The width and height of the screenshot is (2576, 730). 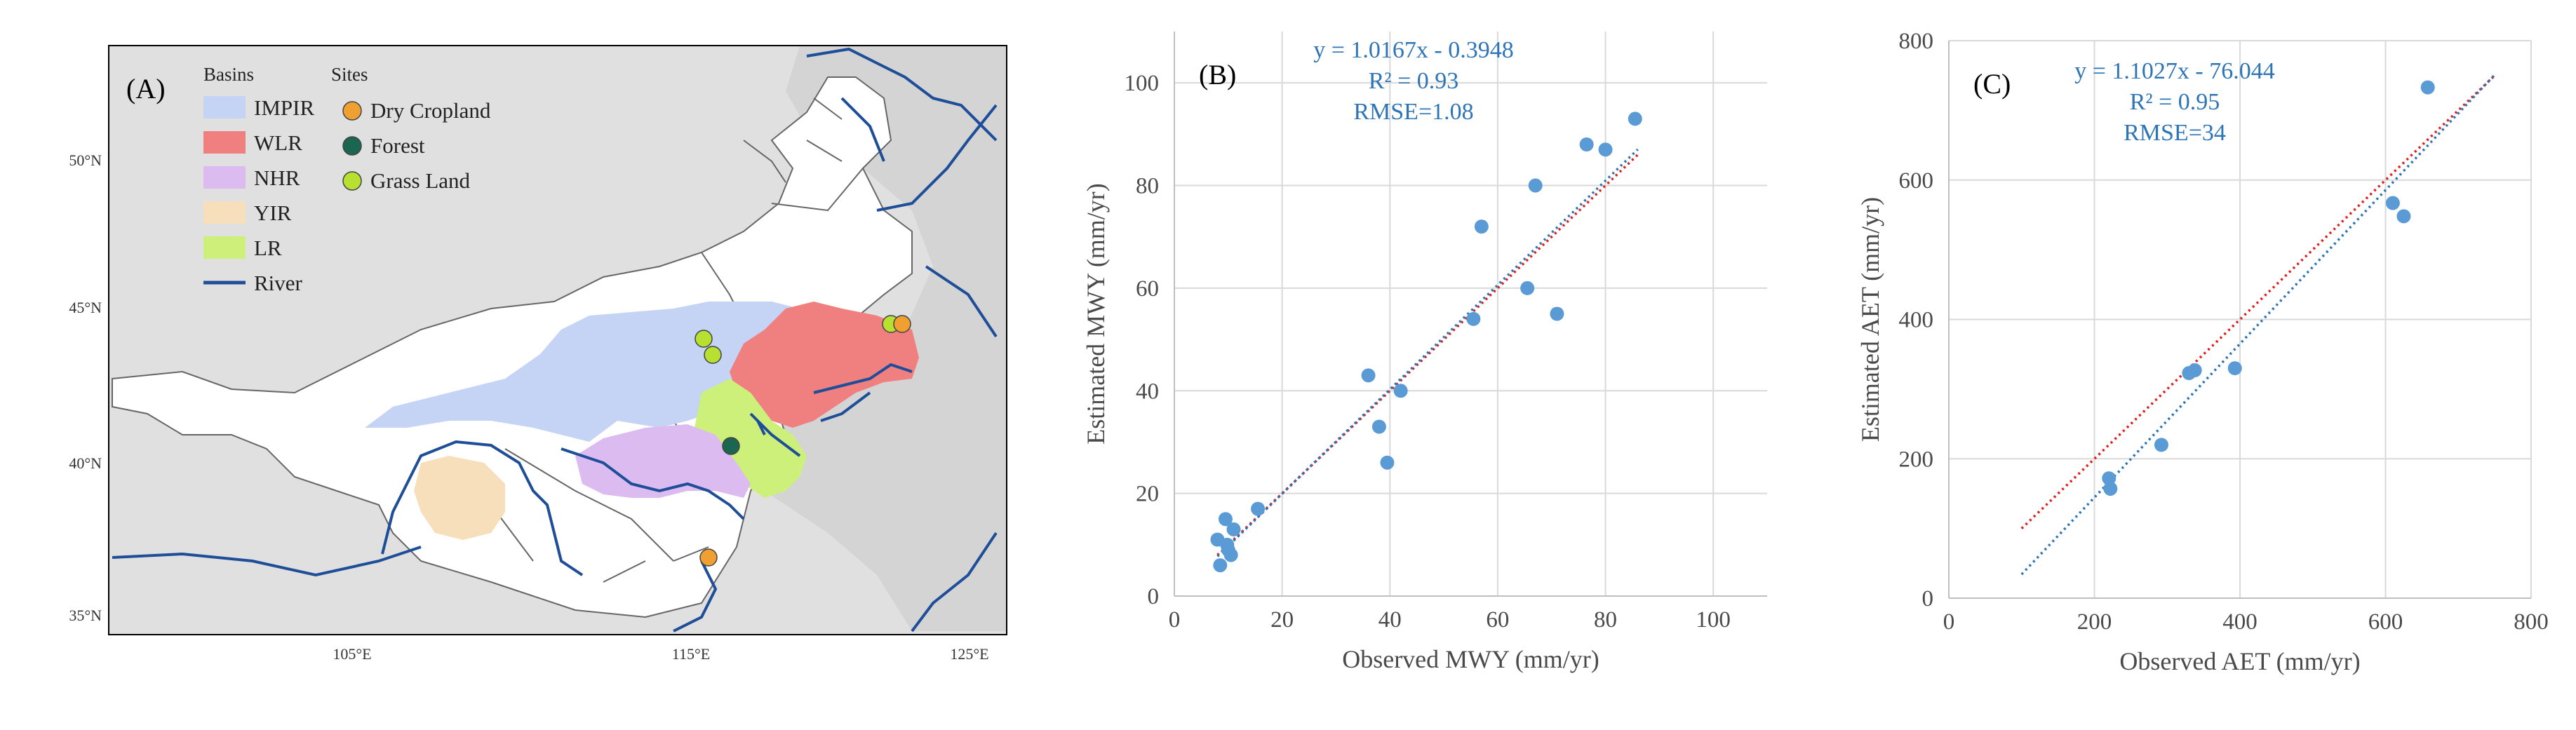 I want to click on legend-sites-title: Sites, so click(x=349, y=74).